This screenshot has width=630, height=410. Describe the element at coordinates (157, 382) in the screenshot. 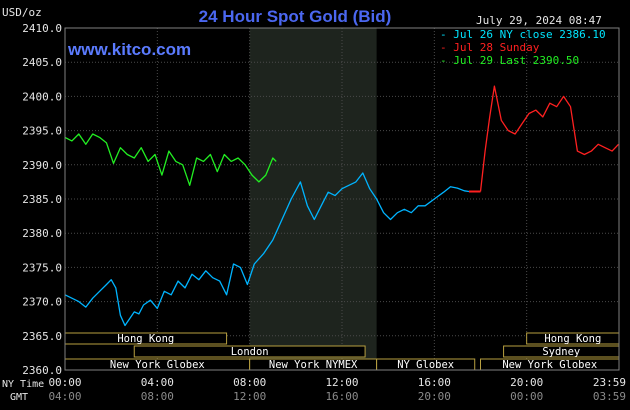

I see `x-tick-label-ny: 04:00` at that location.